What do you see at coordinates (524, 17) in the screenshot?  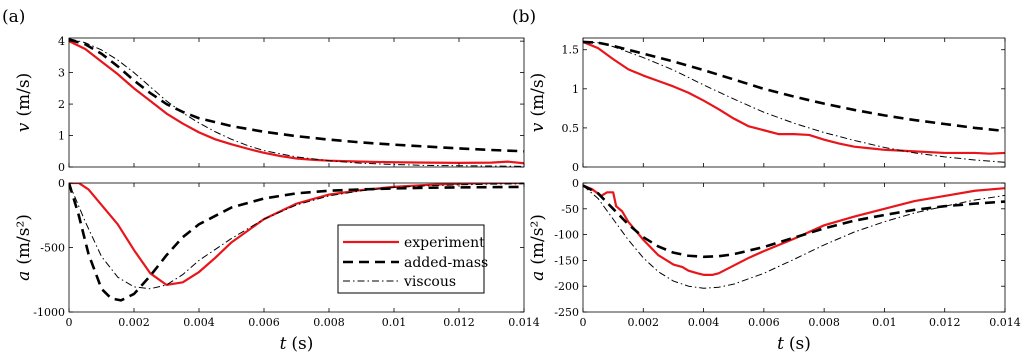 I see `panel-label-b: (b)` at bounding box center [524, 17].